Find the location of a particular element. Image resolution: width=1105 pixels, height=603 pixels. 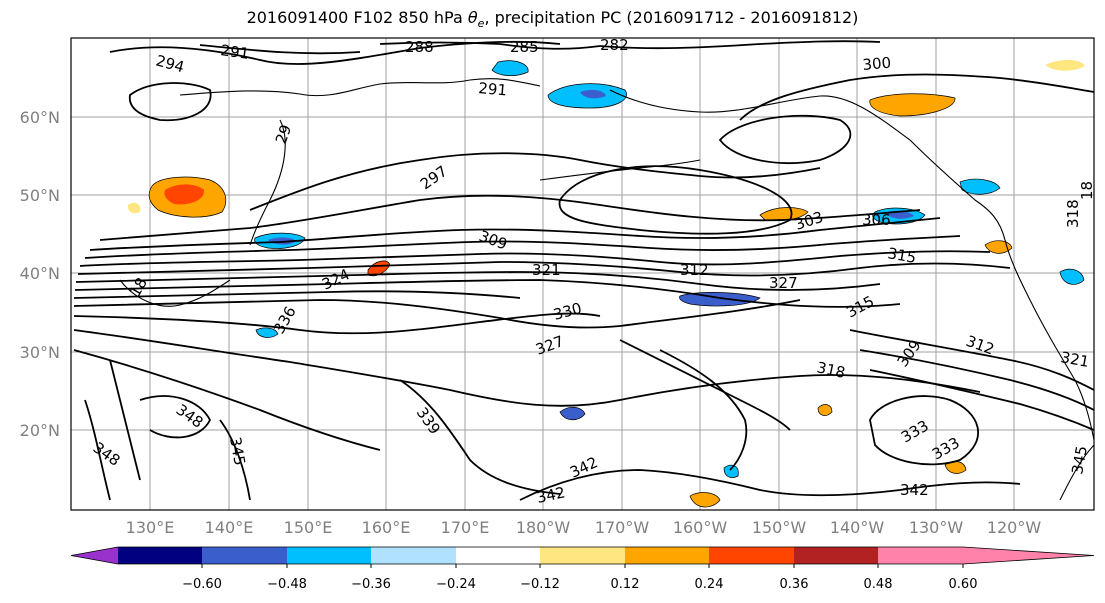

colorbar-outline is located at coordinates (582, 555).